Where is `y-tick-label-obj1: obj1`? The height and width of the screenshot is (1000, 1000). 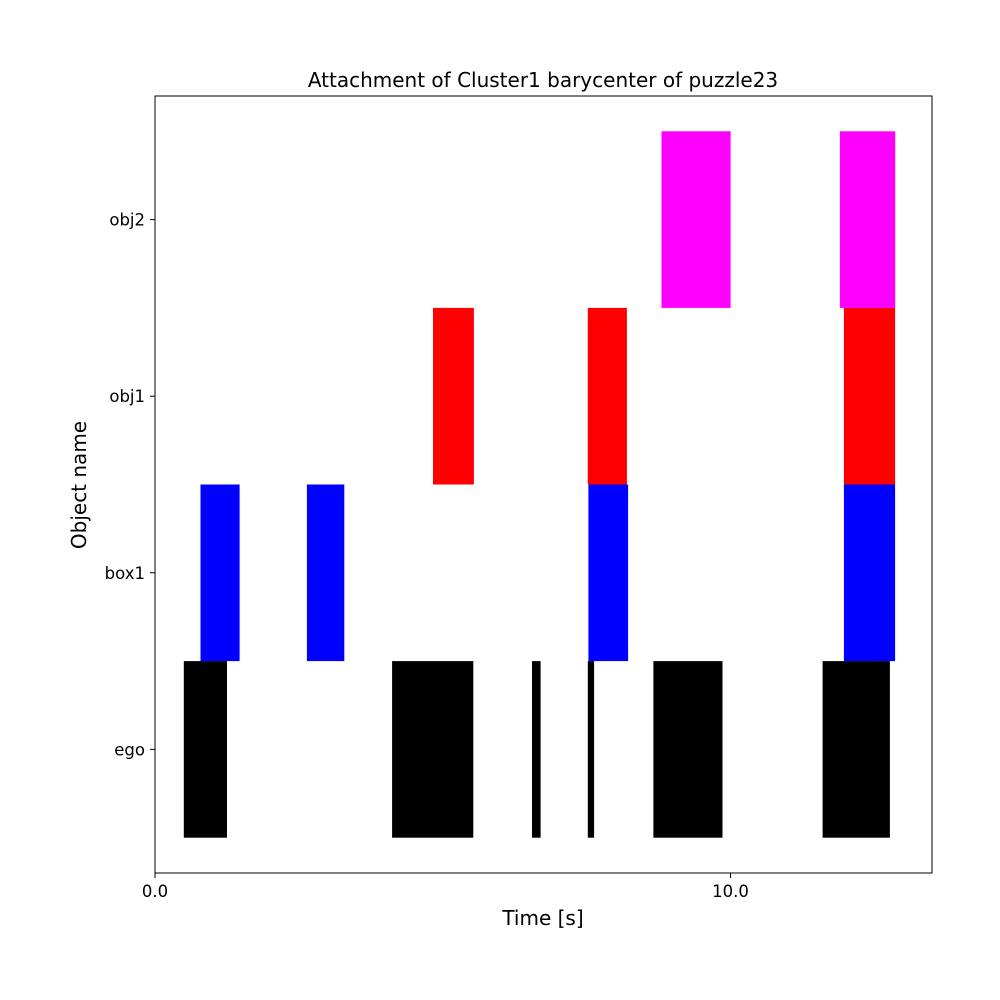
y-tick-label-obj1: obj1 is located at coordinates (127, 396).